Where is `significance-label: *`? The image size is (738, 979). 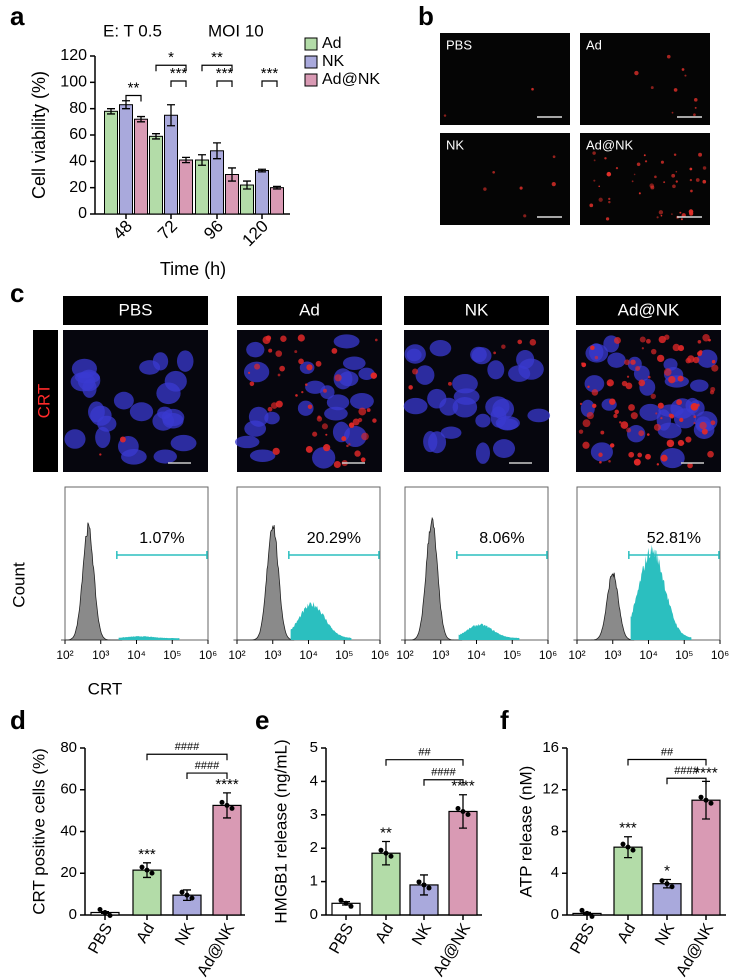
significance-label: * is located at coordinates (667, 870).